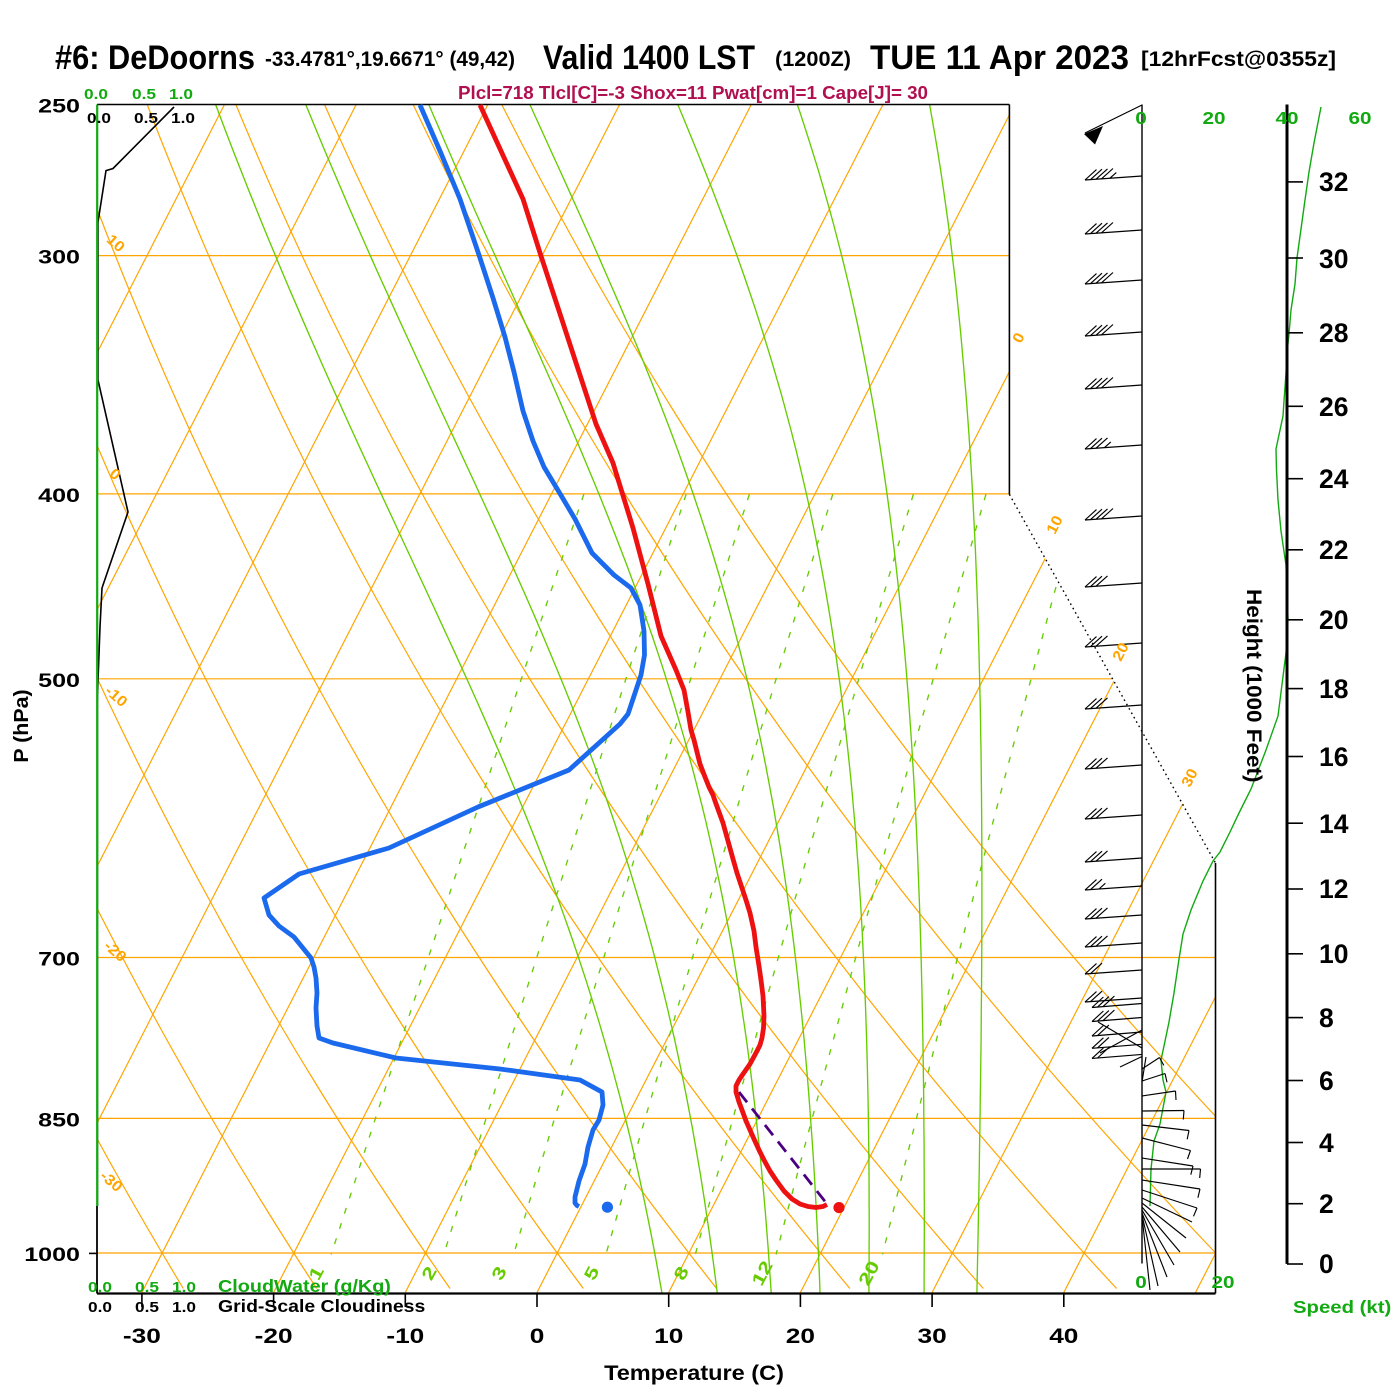 Image resolution: width=1400 pixels, height=1400 pixels. What do you see at coordinates (1333, 333) in the screenshot?
I see `svg-text: 28` at bounding box center [1333, 333].